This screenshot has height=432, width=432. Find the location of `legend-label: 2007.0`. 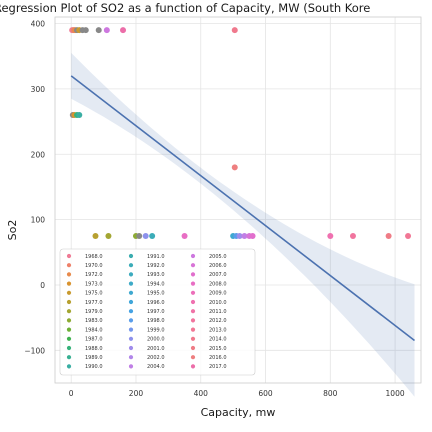

legend-label: 2007.0 is located at coordinates (218, 275).